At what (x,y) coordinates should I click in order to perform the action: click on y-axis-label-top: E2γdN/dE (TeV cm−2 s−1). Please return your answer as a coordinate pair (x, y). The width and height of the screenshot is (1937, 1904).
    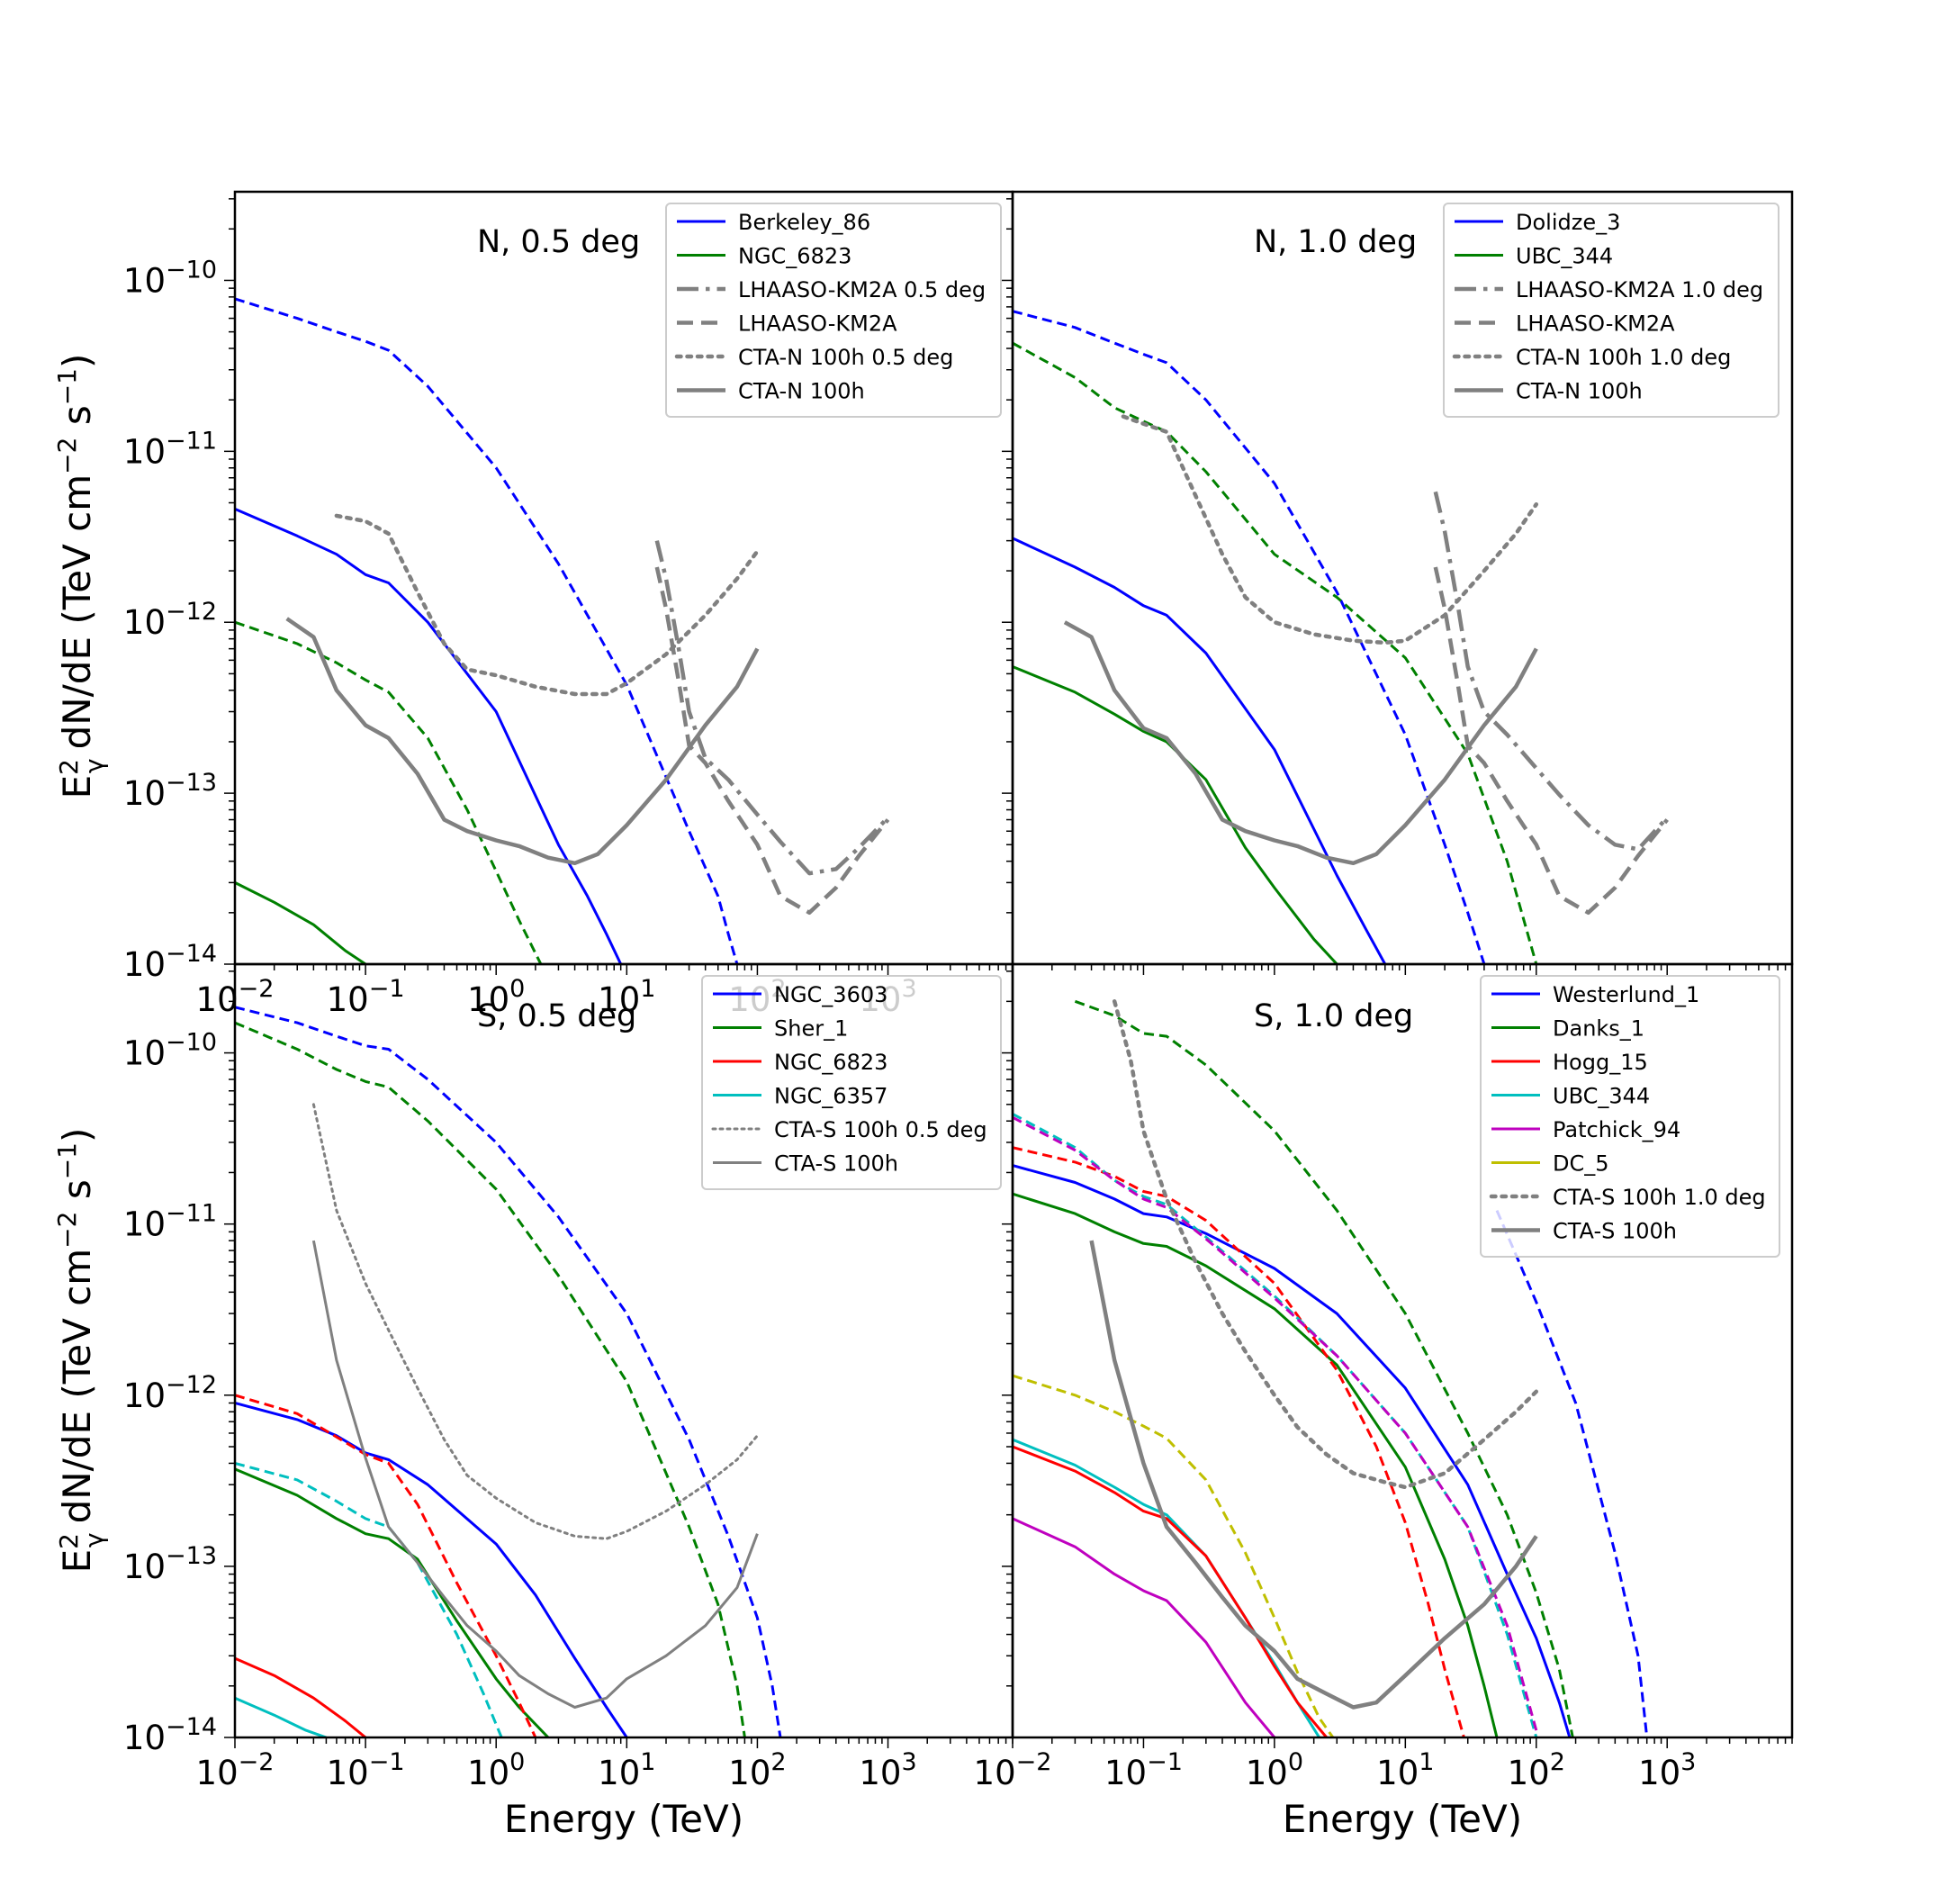
    Looking at the image, I should click on (80, 576).